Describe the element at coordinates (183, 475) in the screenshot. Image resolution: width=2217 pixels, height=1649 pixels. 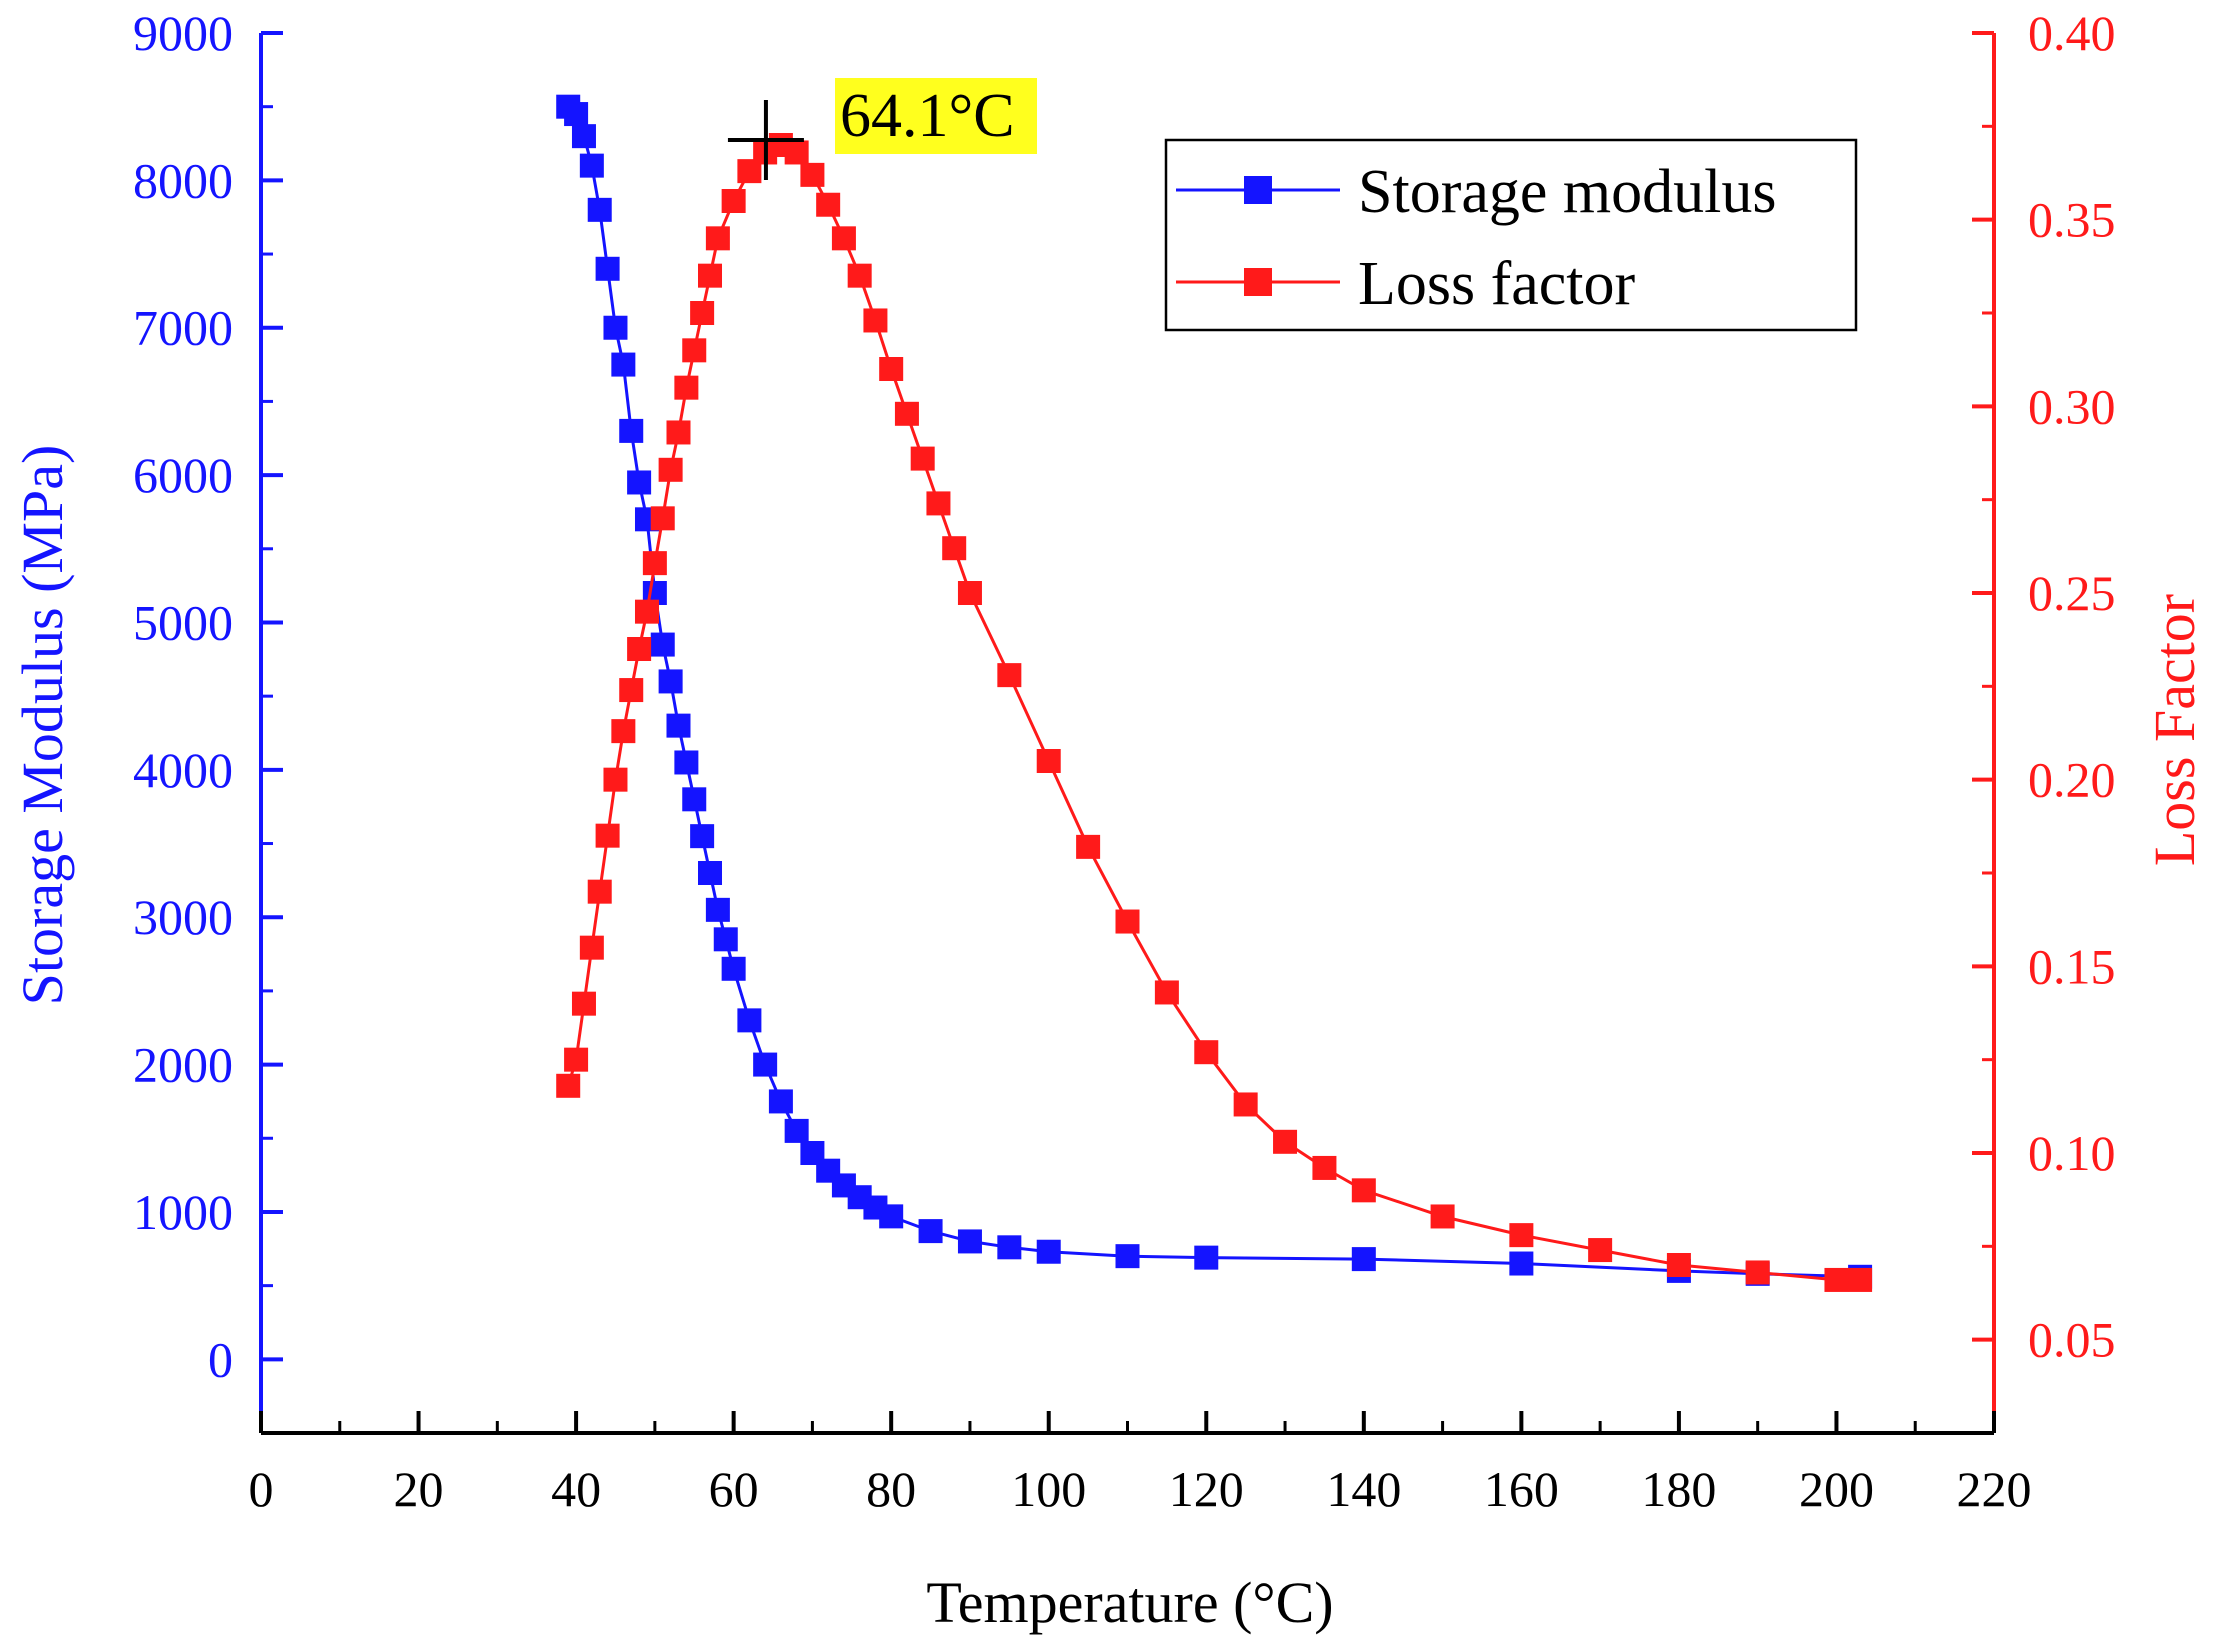
I see `left-tick-label: 6000` at that location.